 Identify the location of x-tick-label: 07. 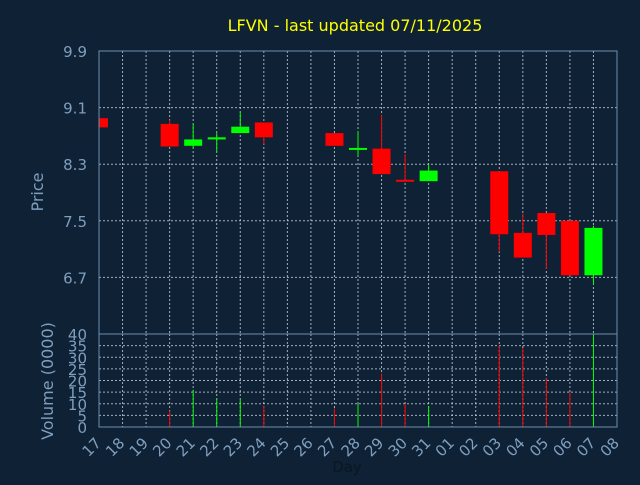
(586, 447).